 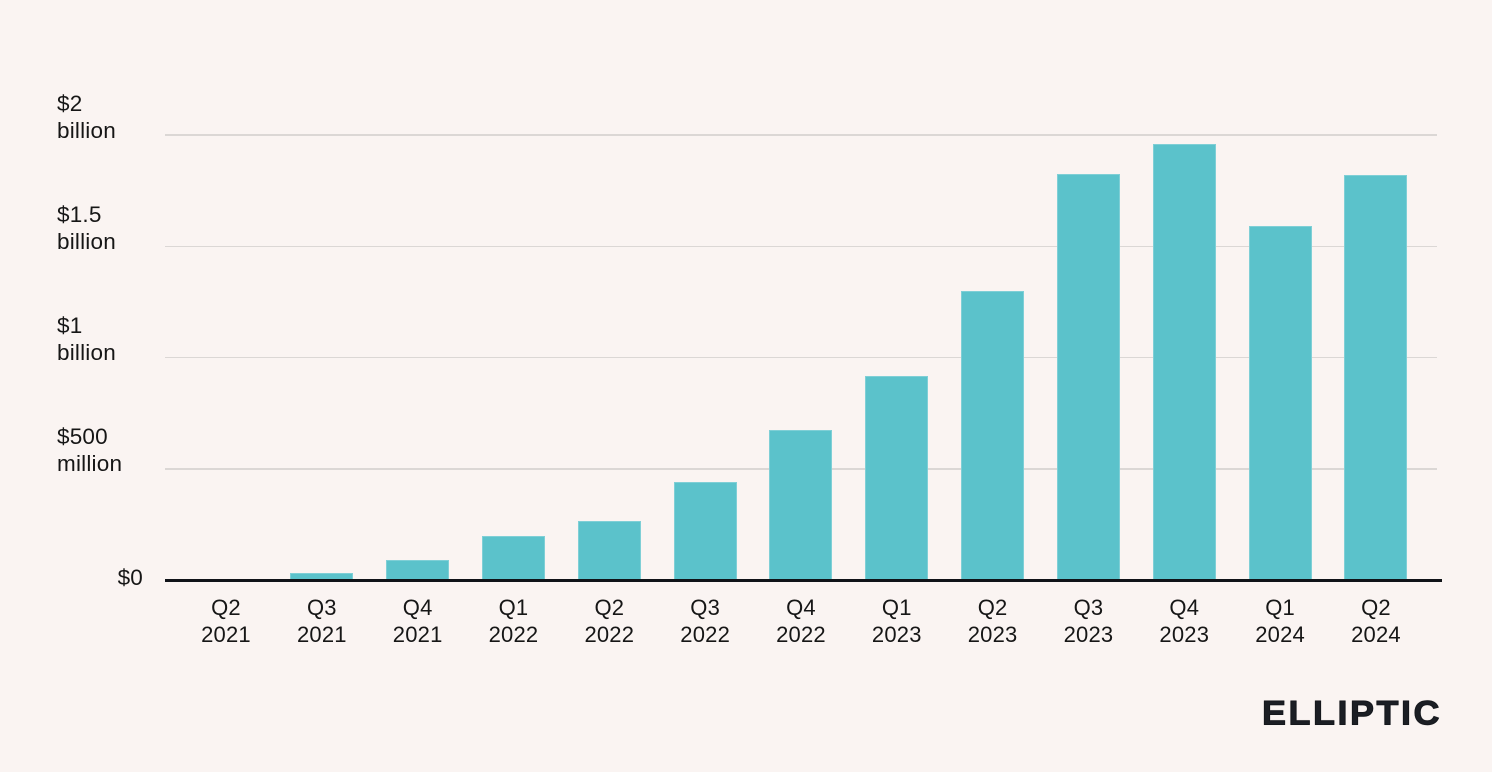 What do you see at coordinates (513, 557) in the screenshot?
I see `bar-q1-2022` at bounding box center [513, 557].